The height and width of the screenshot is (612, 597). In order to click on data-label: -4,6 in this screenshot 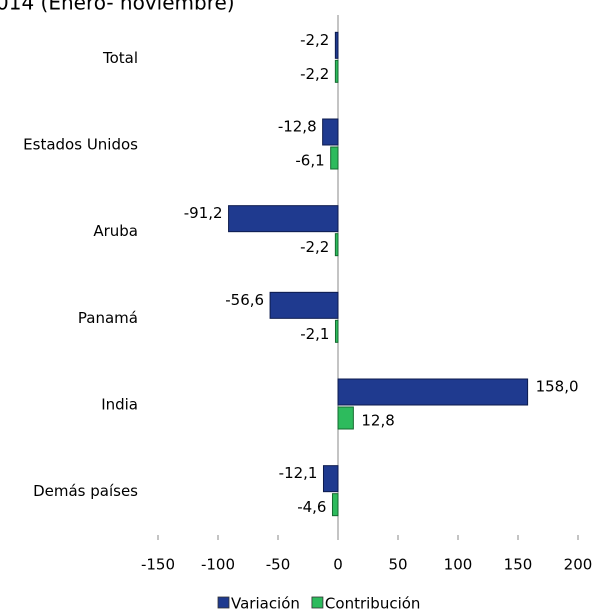, I will do `click(311, 507)`.